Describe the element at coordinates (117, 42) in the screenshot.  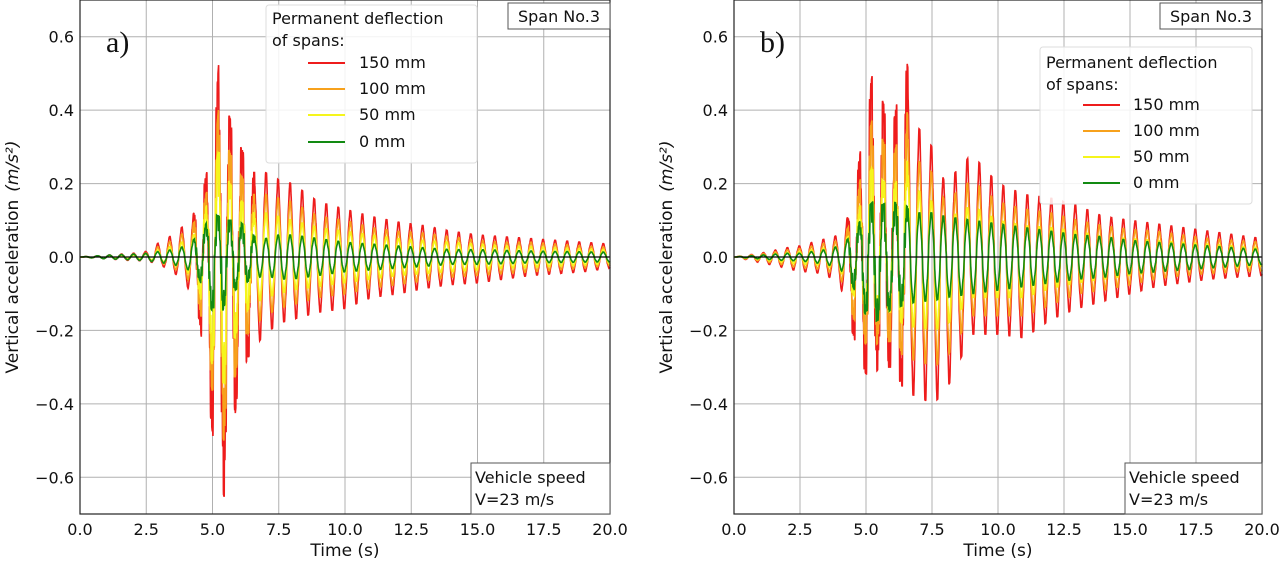
I see `panel-label: a)` at that location.